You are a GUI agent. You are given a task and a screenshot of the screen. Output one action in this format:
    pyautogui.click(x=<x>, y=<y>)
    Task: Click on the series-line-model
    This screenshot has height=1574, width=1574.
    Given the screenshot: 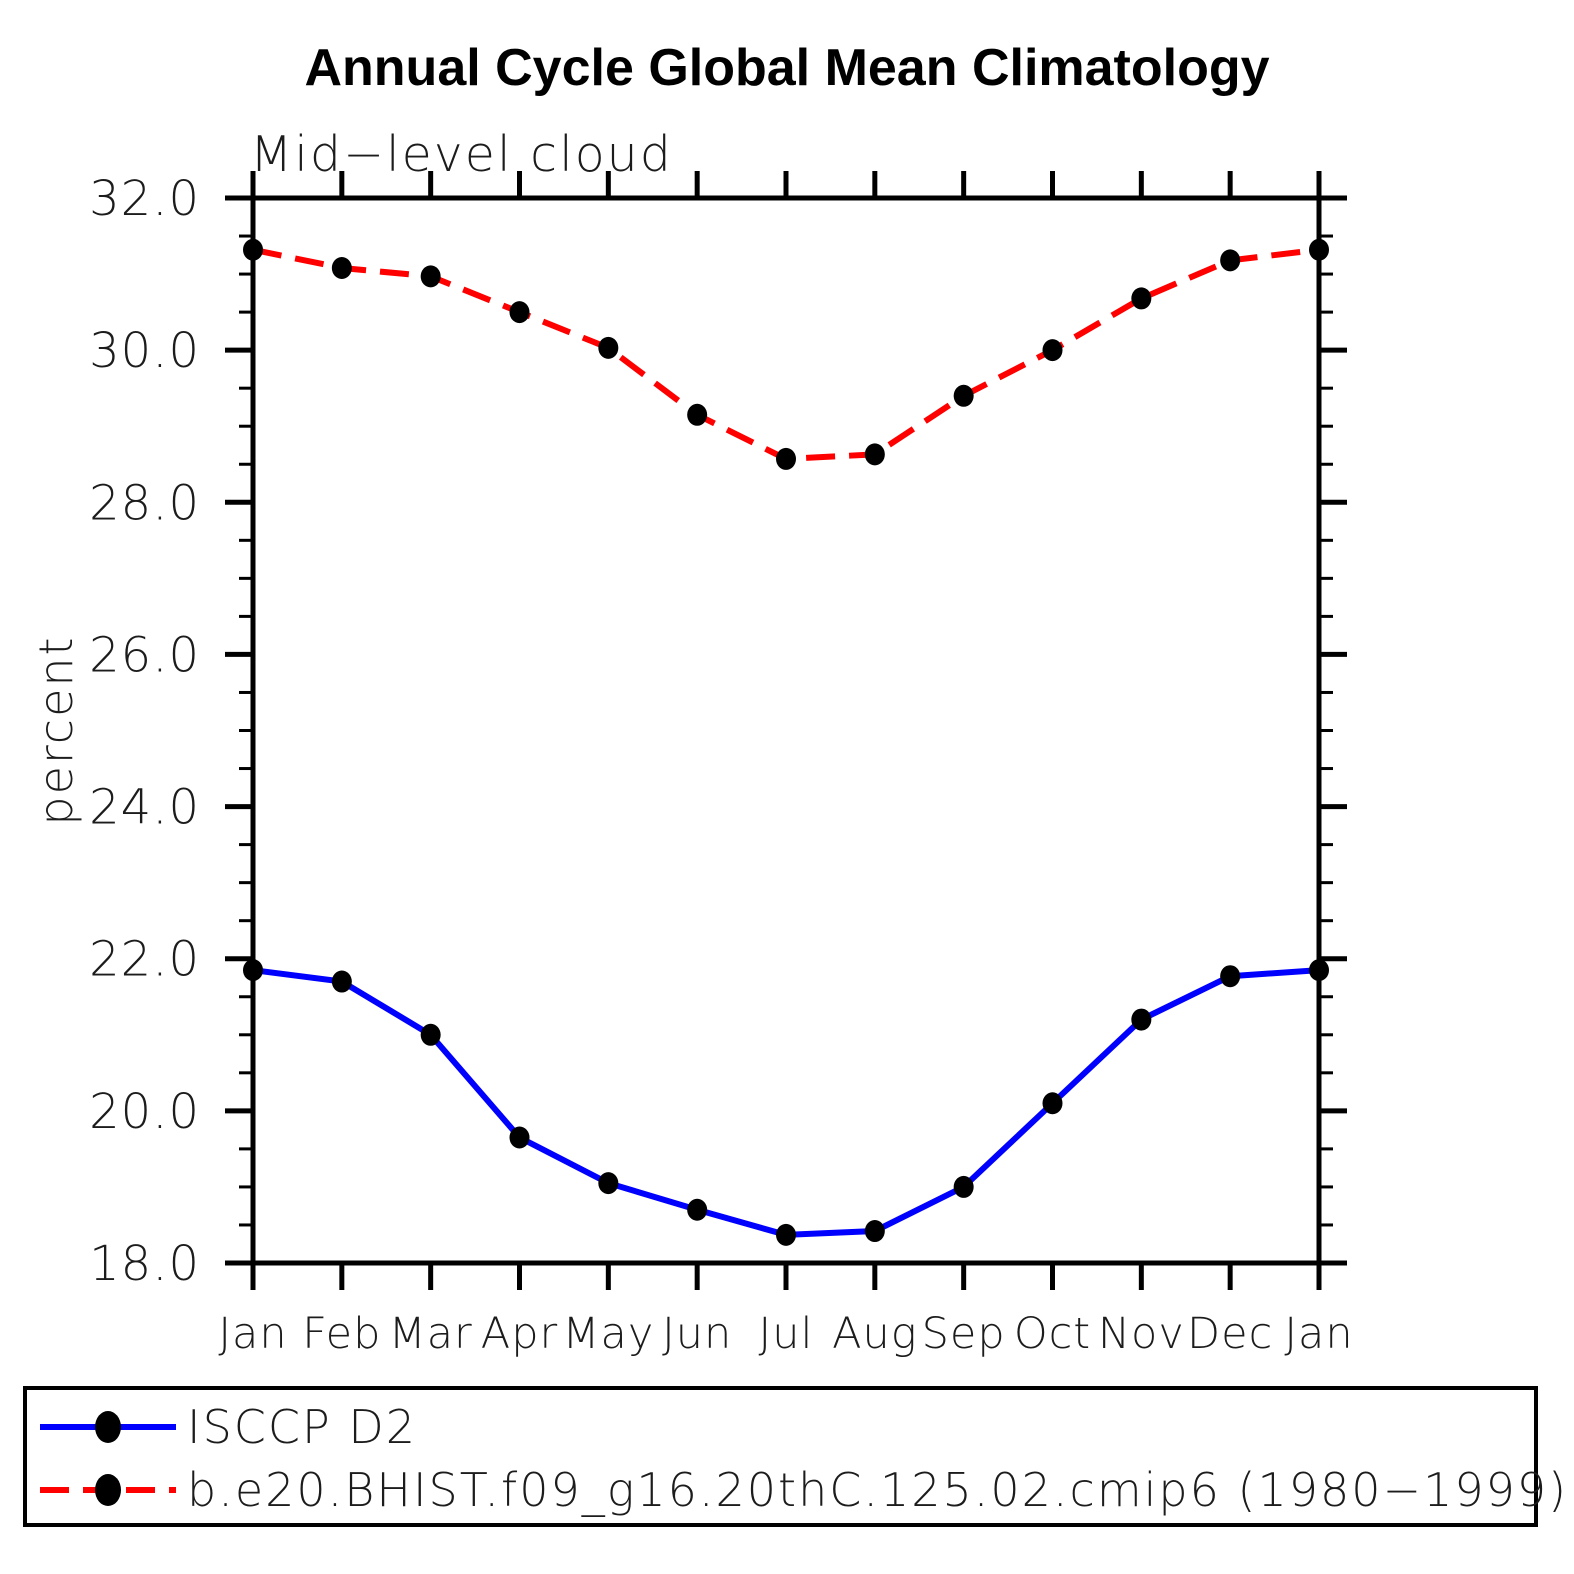 What is the action you would take?
    pyautogui.click(x=786, y=354)
    